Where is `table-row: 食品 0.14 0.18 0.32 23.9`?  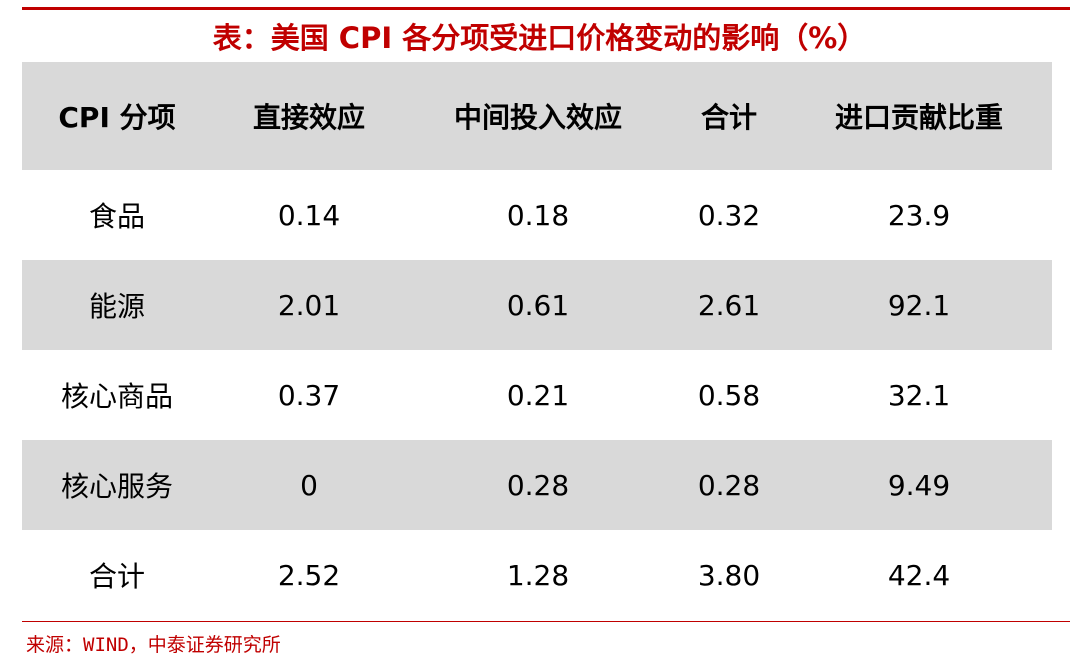 table-row: 食品 0.14 0.18 0.32 23.9 is located at coordinates (537, 215).